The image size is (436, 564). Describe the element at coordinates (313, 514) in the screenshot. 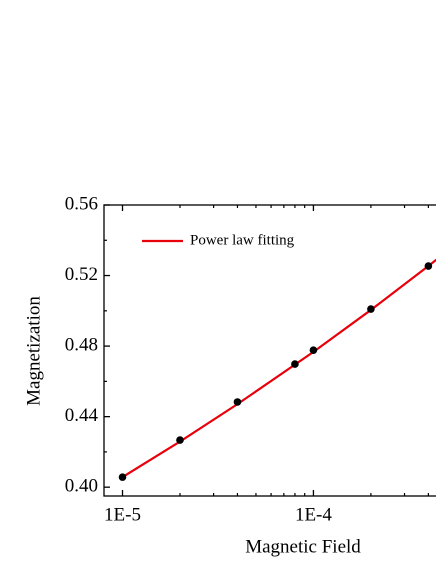

I see `x-tick-label: 1E-4` at that location.